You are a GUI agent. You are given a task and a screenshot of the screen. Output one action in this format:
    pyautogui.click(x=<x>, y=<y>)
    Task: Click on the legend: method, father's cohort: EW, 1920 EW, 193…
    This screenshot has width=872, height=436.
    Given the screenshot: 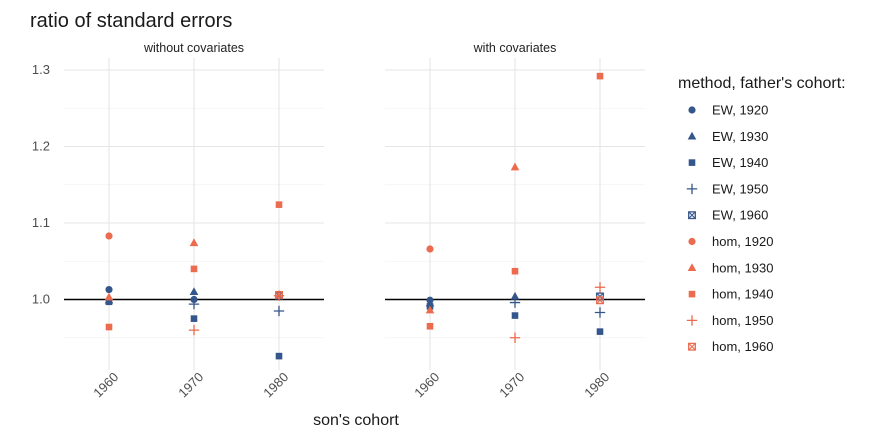 What is the action you would take?
    pyautogui.click(x=762, y=214)
    